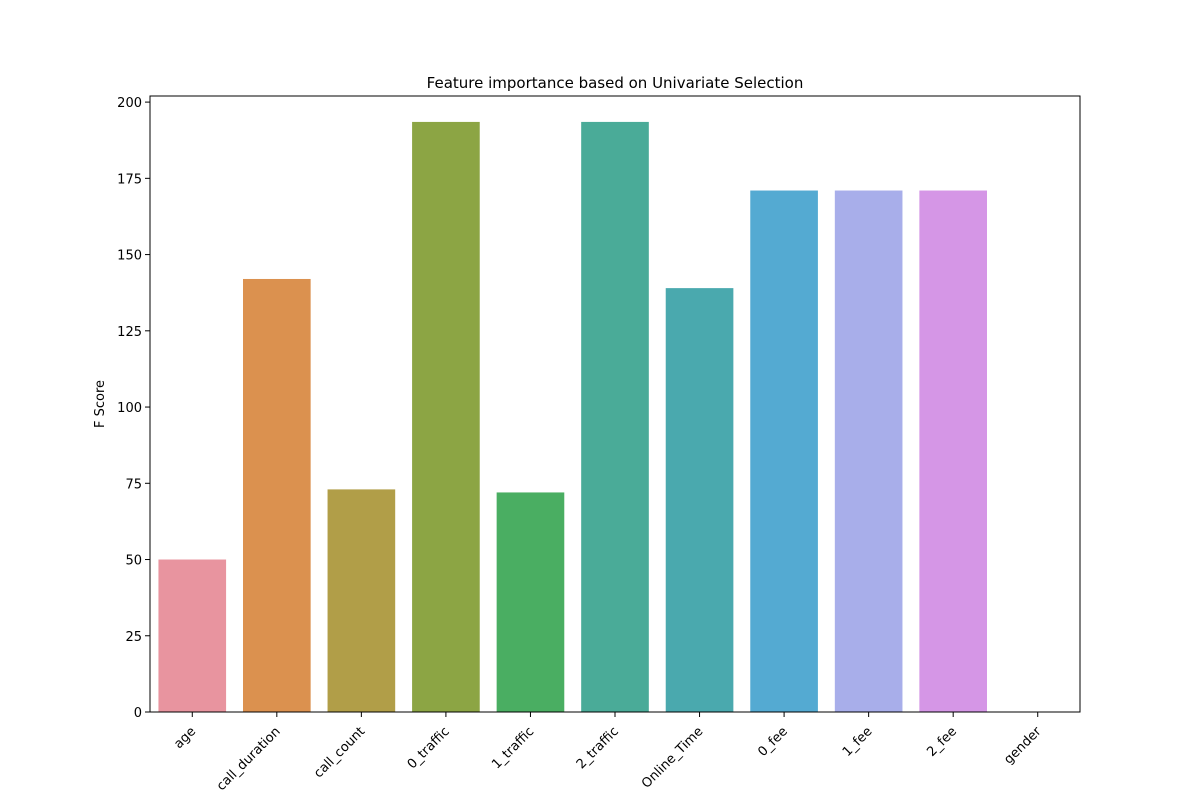 Image resolution: width=1200 pixels, height=804 pixels. I want to click on x-tick-label: 2_traffic, so click(598, 748).